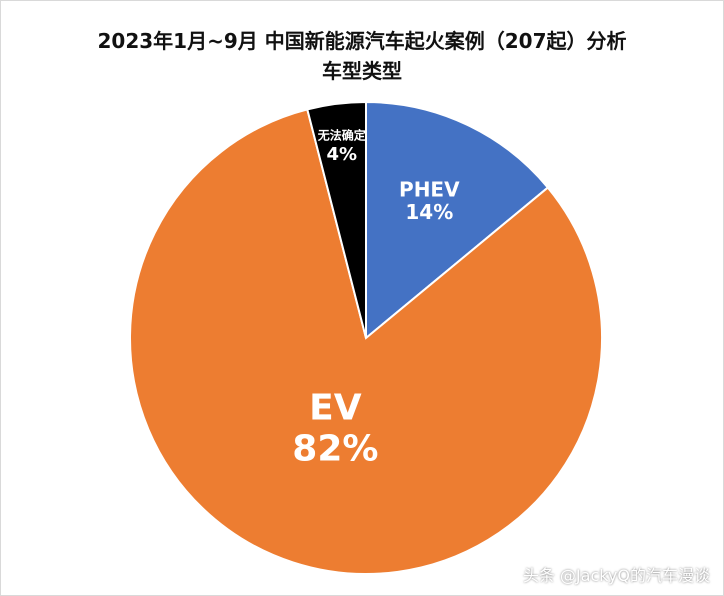 The width and height of the screenshot is (724, 596). Describe the element at coordinates (616, 575) in the screenshot. I see `watermark: 头条 @JackyQ的汽车漫谈` at that location.